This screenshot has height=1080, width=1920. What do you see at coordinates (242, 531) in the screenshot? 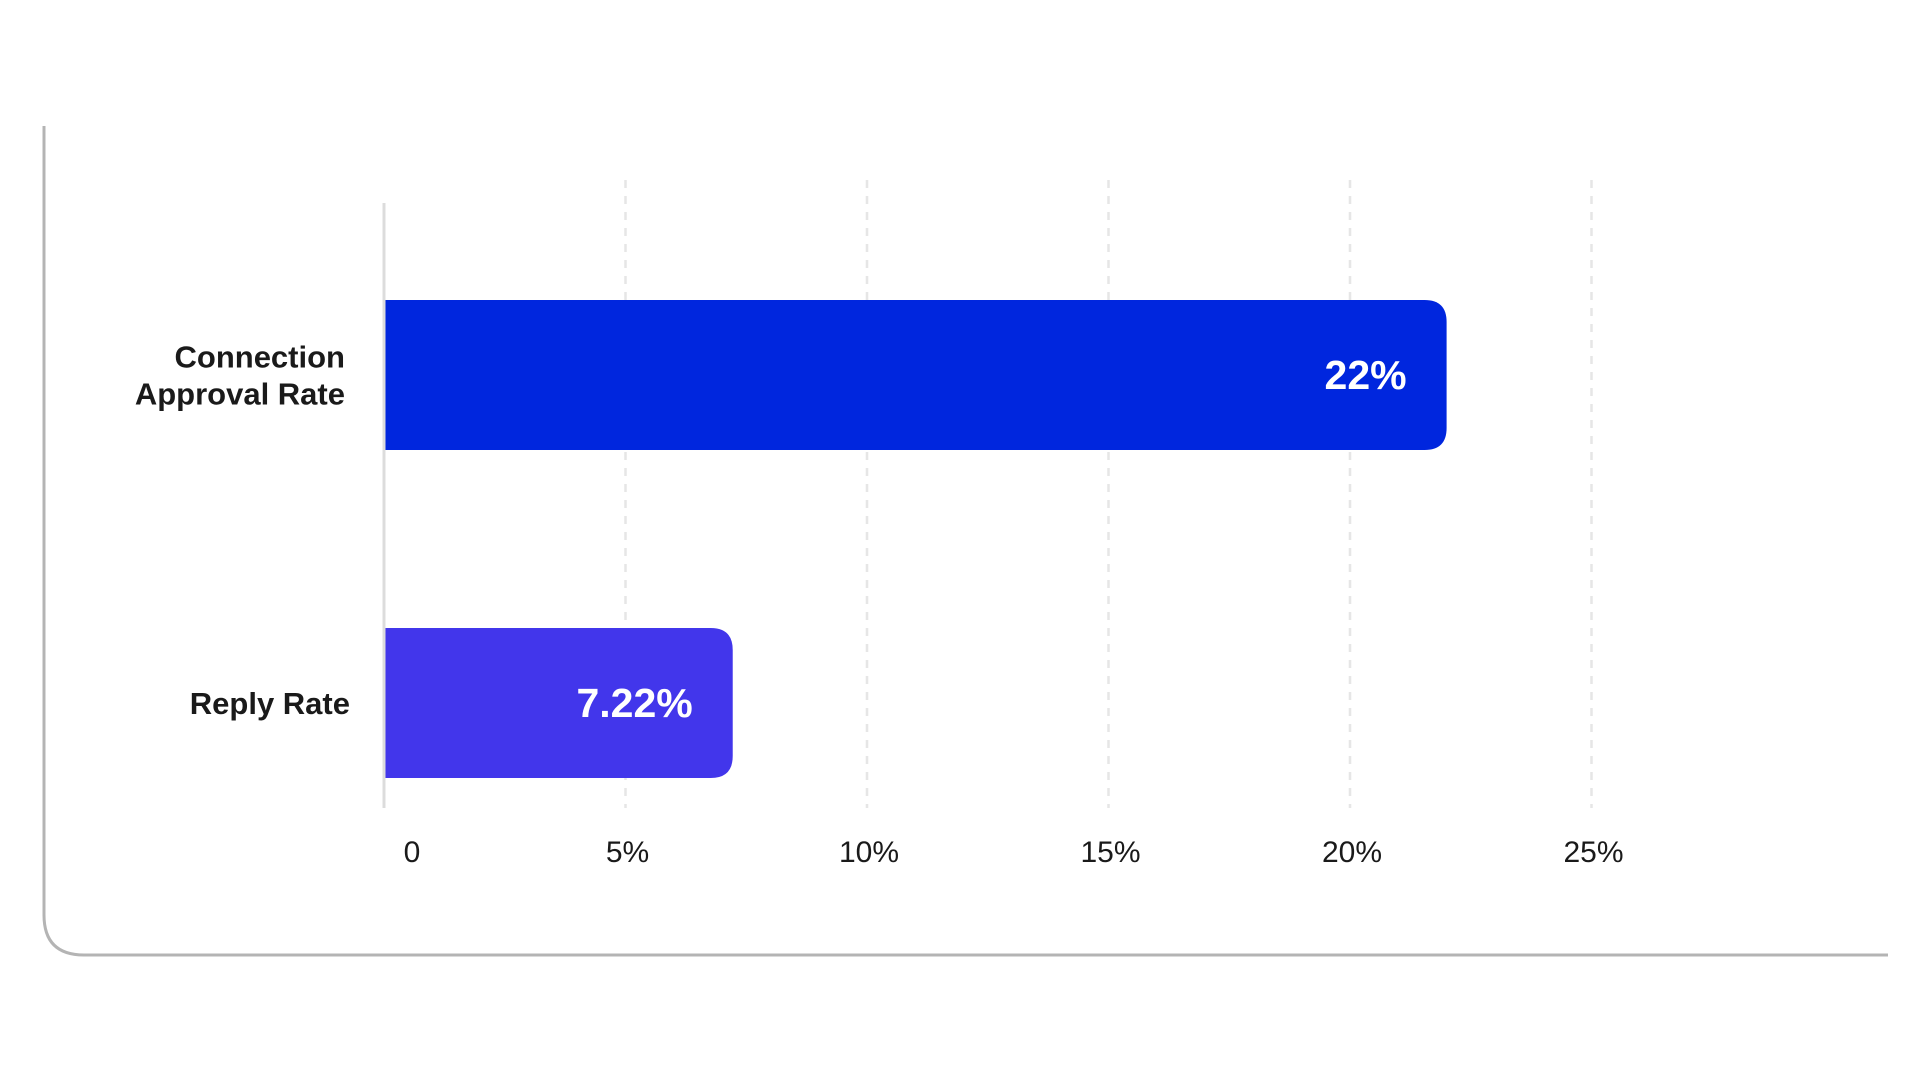
I see `category-labels: Connection Approval Rate Reply Rate` at bounding box center [242, 531].